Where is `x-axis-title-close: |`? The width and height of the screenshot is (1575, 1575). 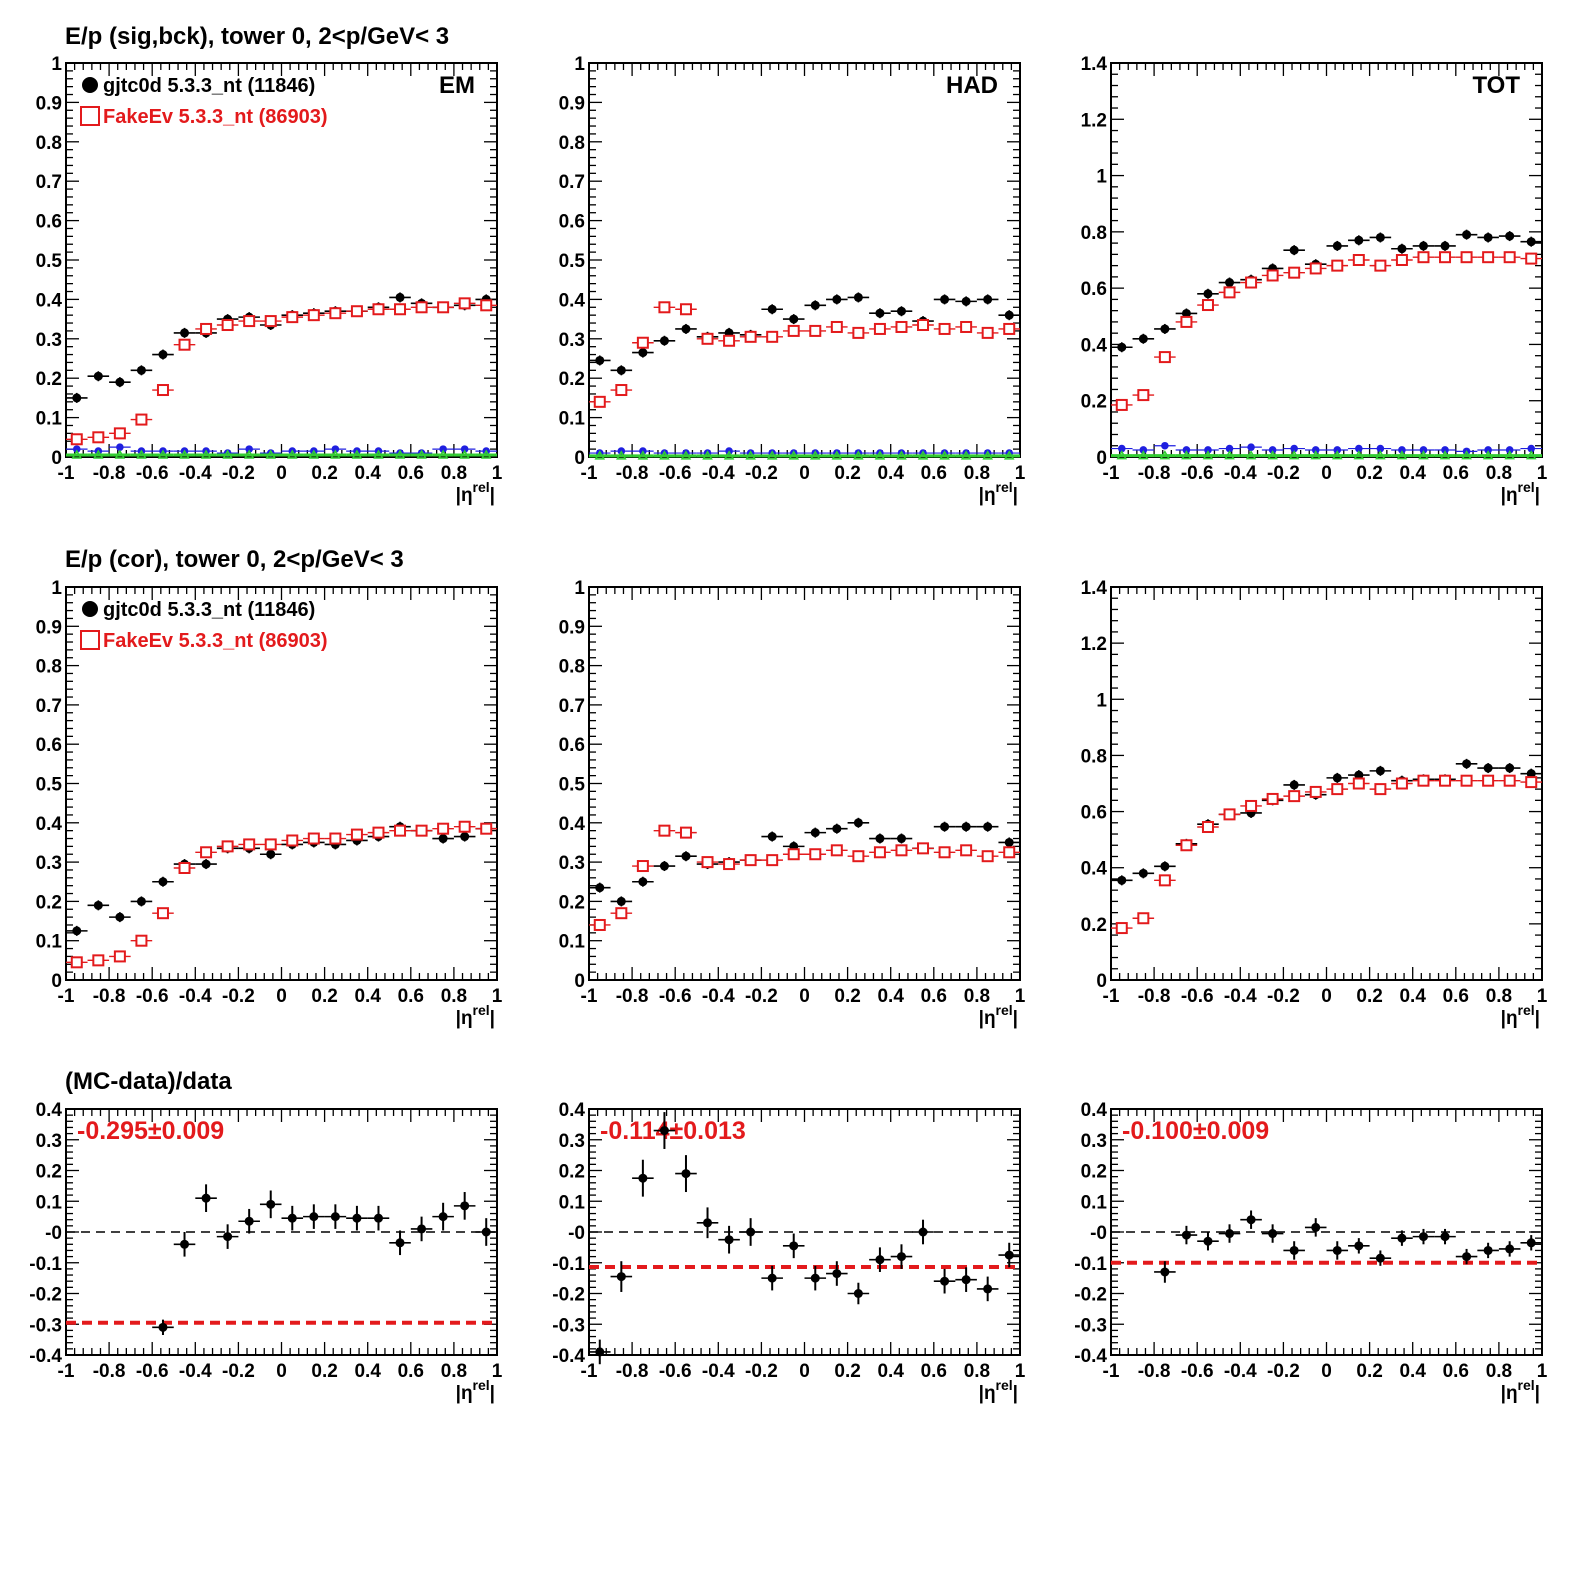
x-axis-title-close: | is located at coordinates (492, 1393).